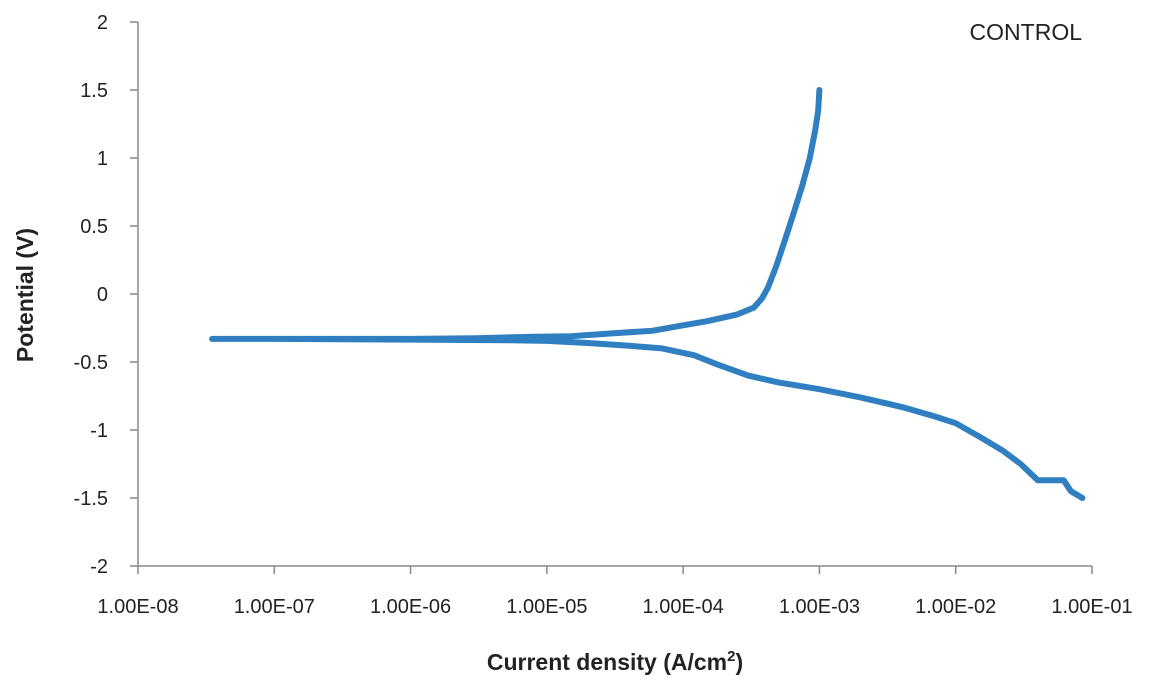 Image resolution: width=1159 pixels, height=683 pixels. I want to click on x-tick-label: 1.00E-07, so click(274, 607).